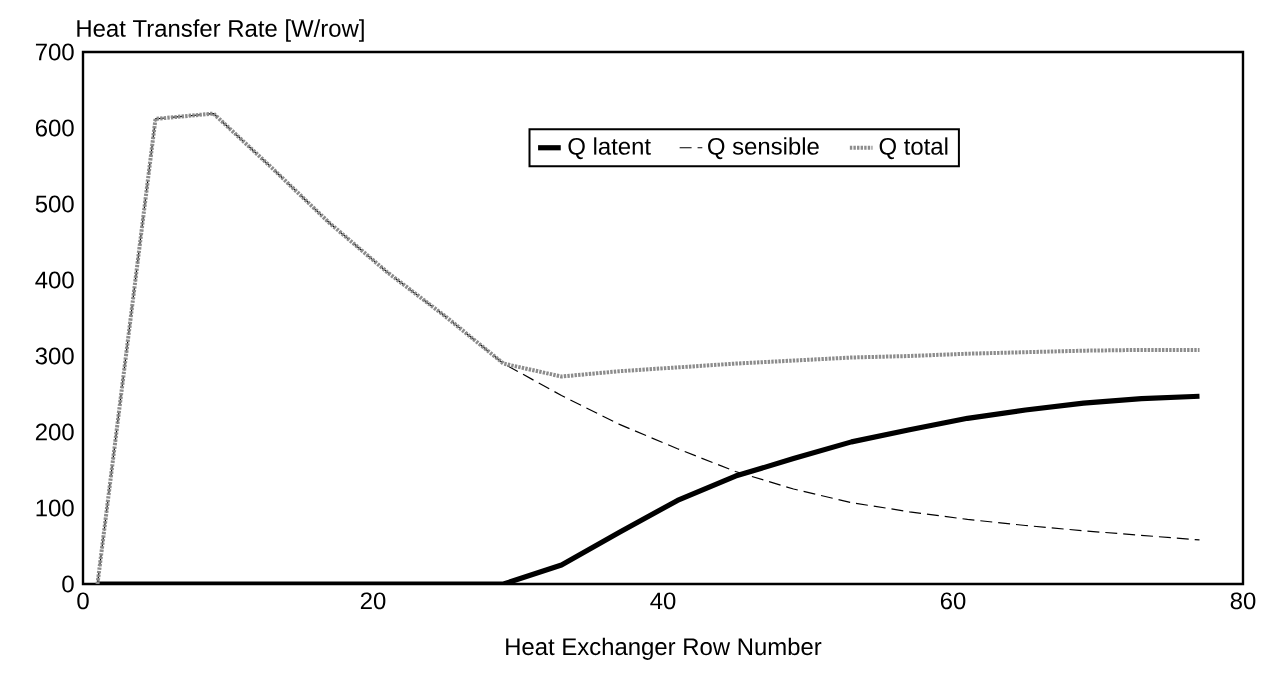 Image resolution: width=1280 pixels, height=680 pixels. Describe the element at coordinates (220, 30) in the screenshot. I see `y-axis-title: Heat Transfer Rate [W/row]` at that location.